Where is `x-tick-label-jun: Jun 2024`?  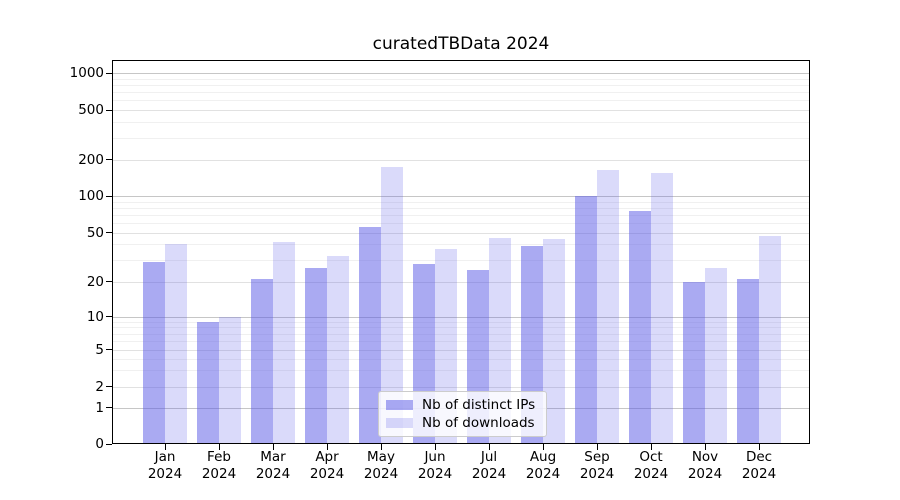
x-tick-label-jun: Jun 2024 is located at coordinates (435, 466).